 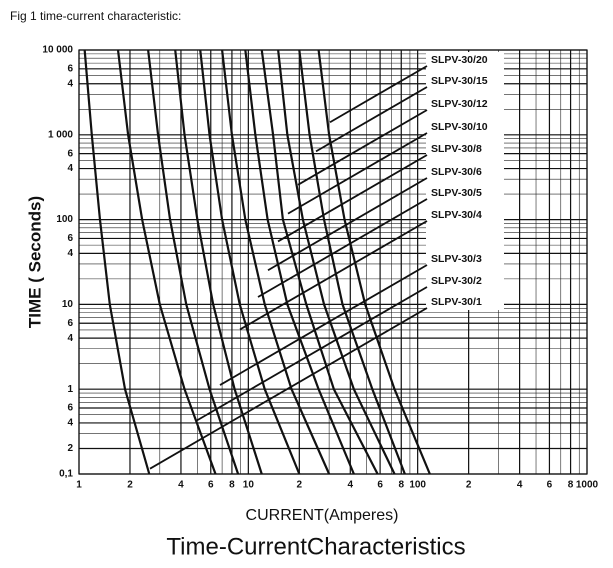 I want to click on y-tick-label: 10 000, so click(x=57, y=50).